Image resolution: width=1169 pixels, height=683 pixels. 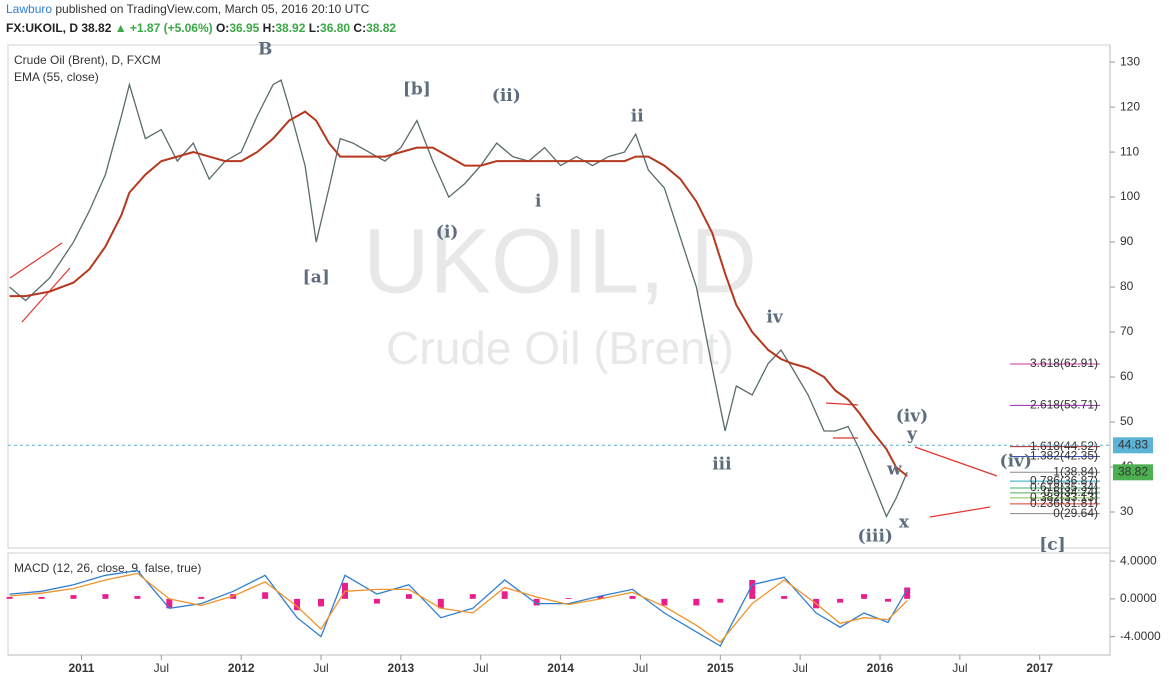 I want to click on y-tick-label: 30, so click(x=1127, y=511).